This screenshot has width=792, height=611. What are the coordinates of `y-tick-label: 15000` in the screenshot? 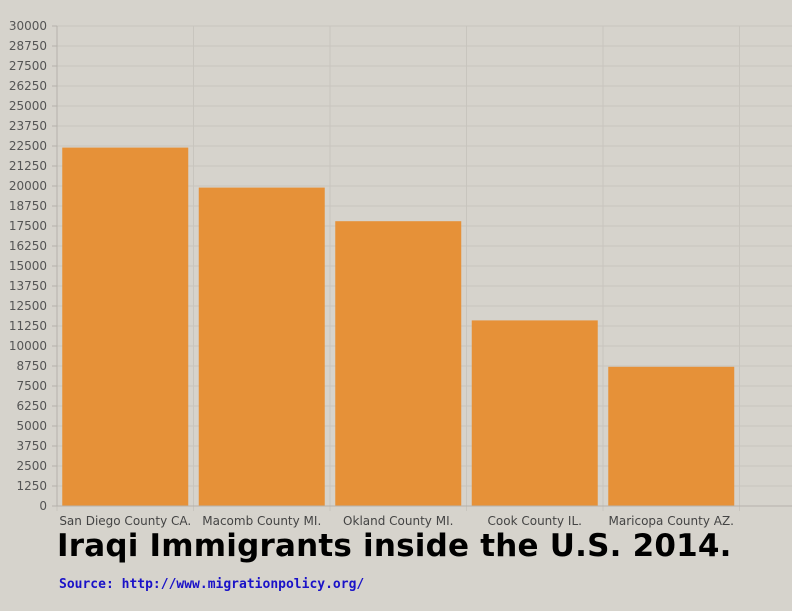 It's located at (28, 266).